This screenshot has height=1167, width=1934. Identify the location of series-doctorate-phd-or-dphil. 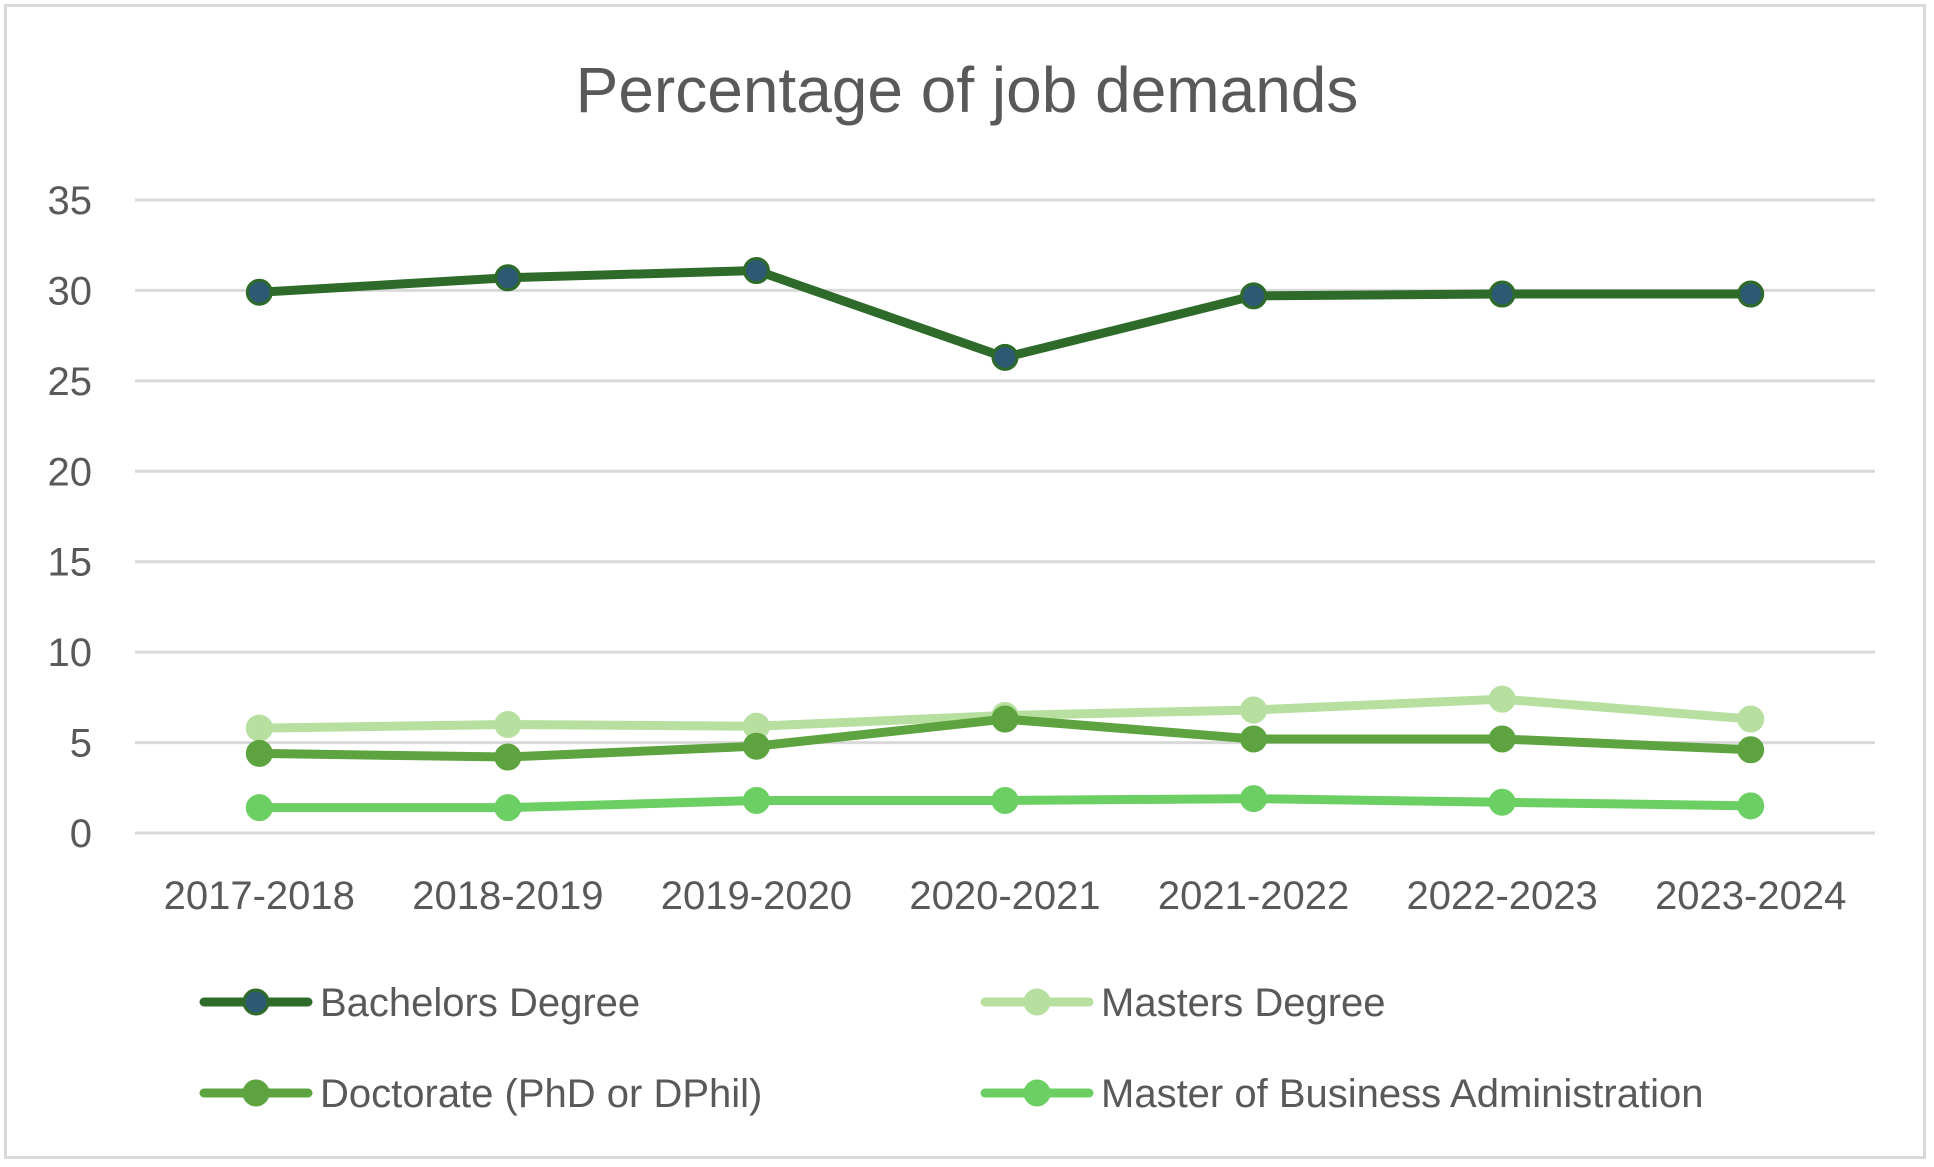
(1005, 738).